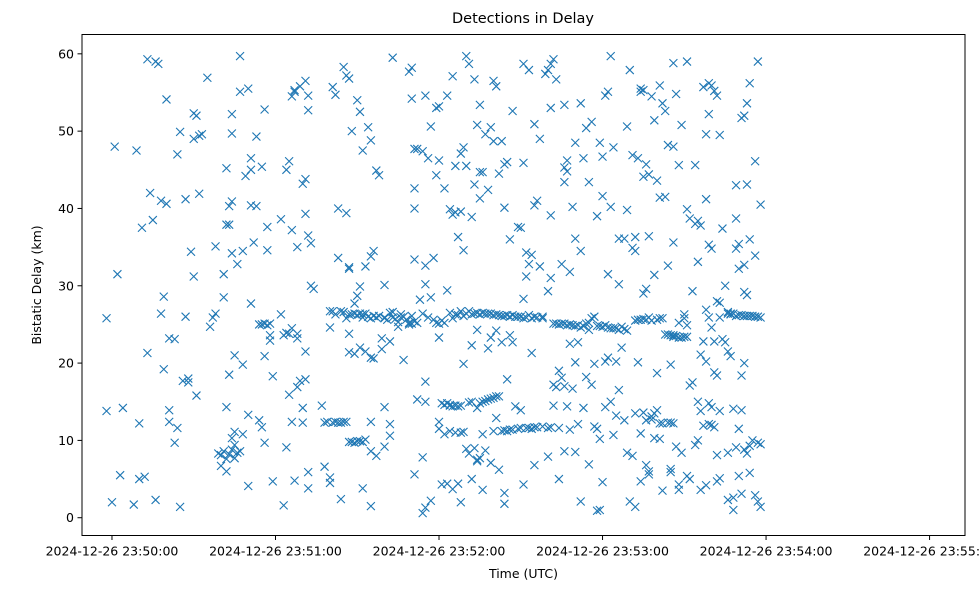 This screenshot has width=980, height=590. I want to click on x-tick-label: 2024-12-26 23:50:00, so click(112, 551).